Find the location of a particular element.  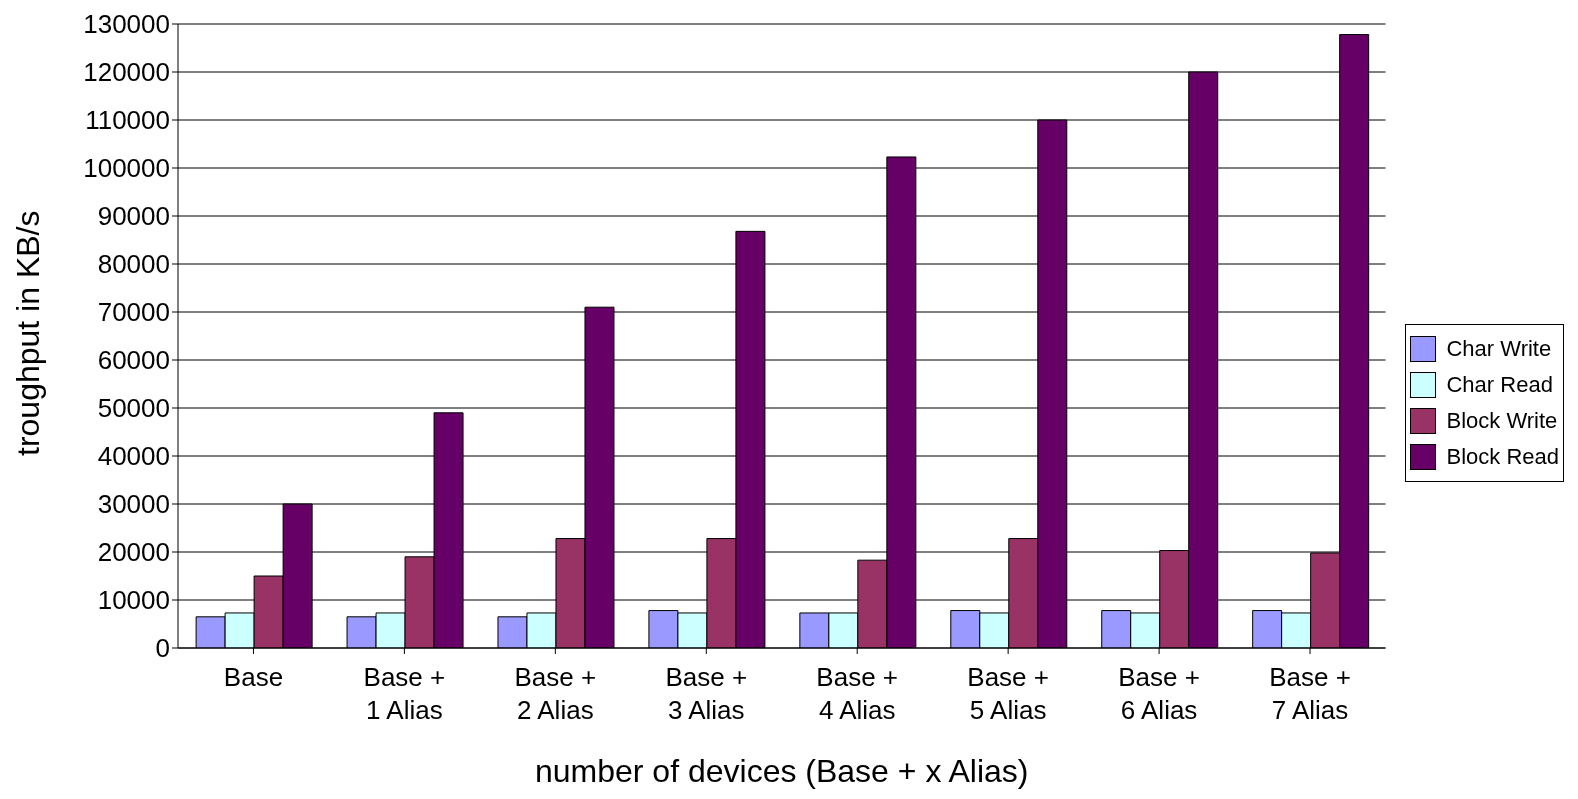

legend-label: Block Write is located at coordinates (1502, 421).